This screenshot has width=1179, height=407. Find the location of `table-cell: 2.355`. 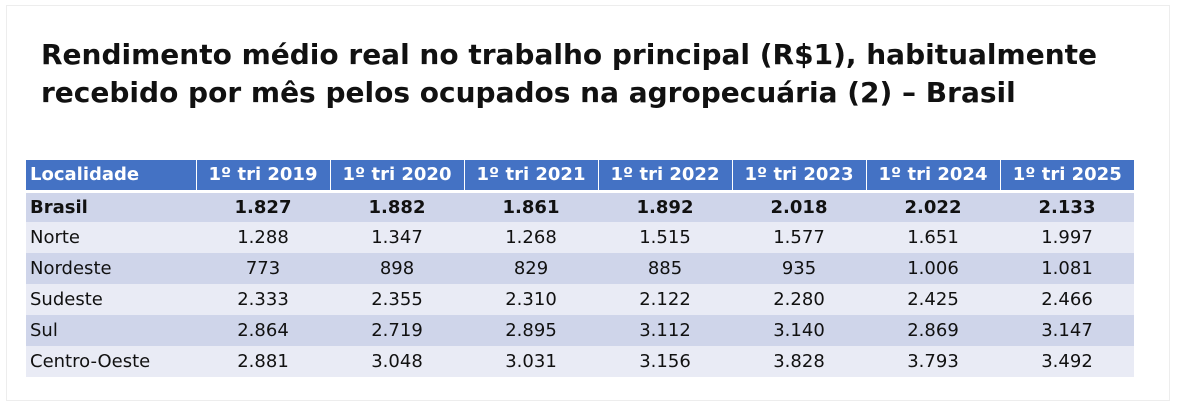

table-cell: 2.355 is located at coordinates (397, 299).